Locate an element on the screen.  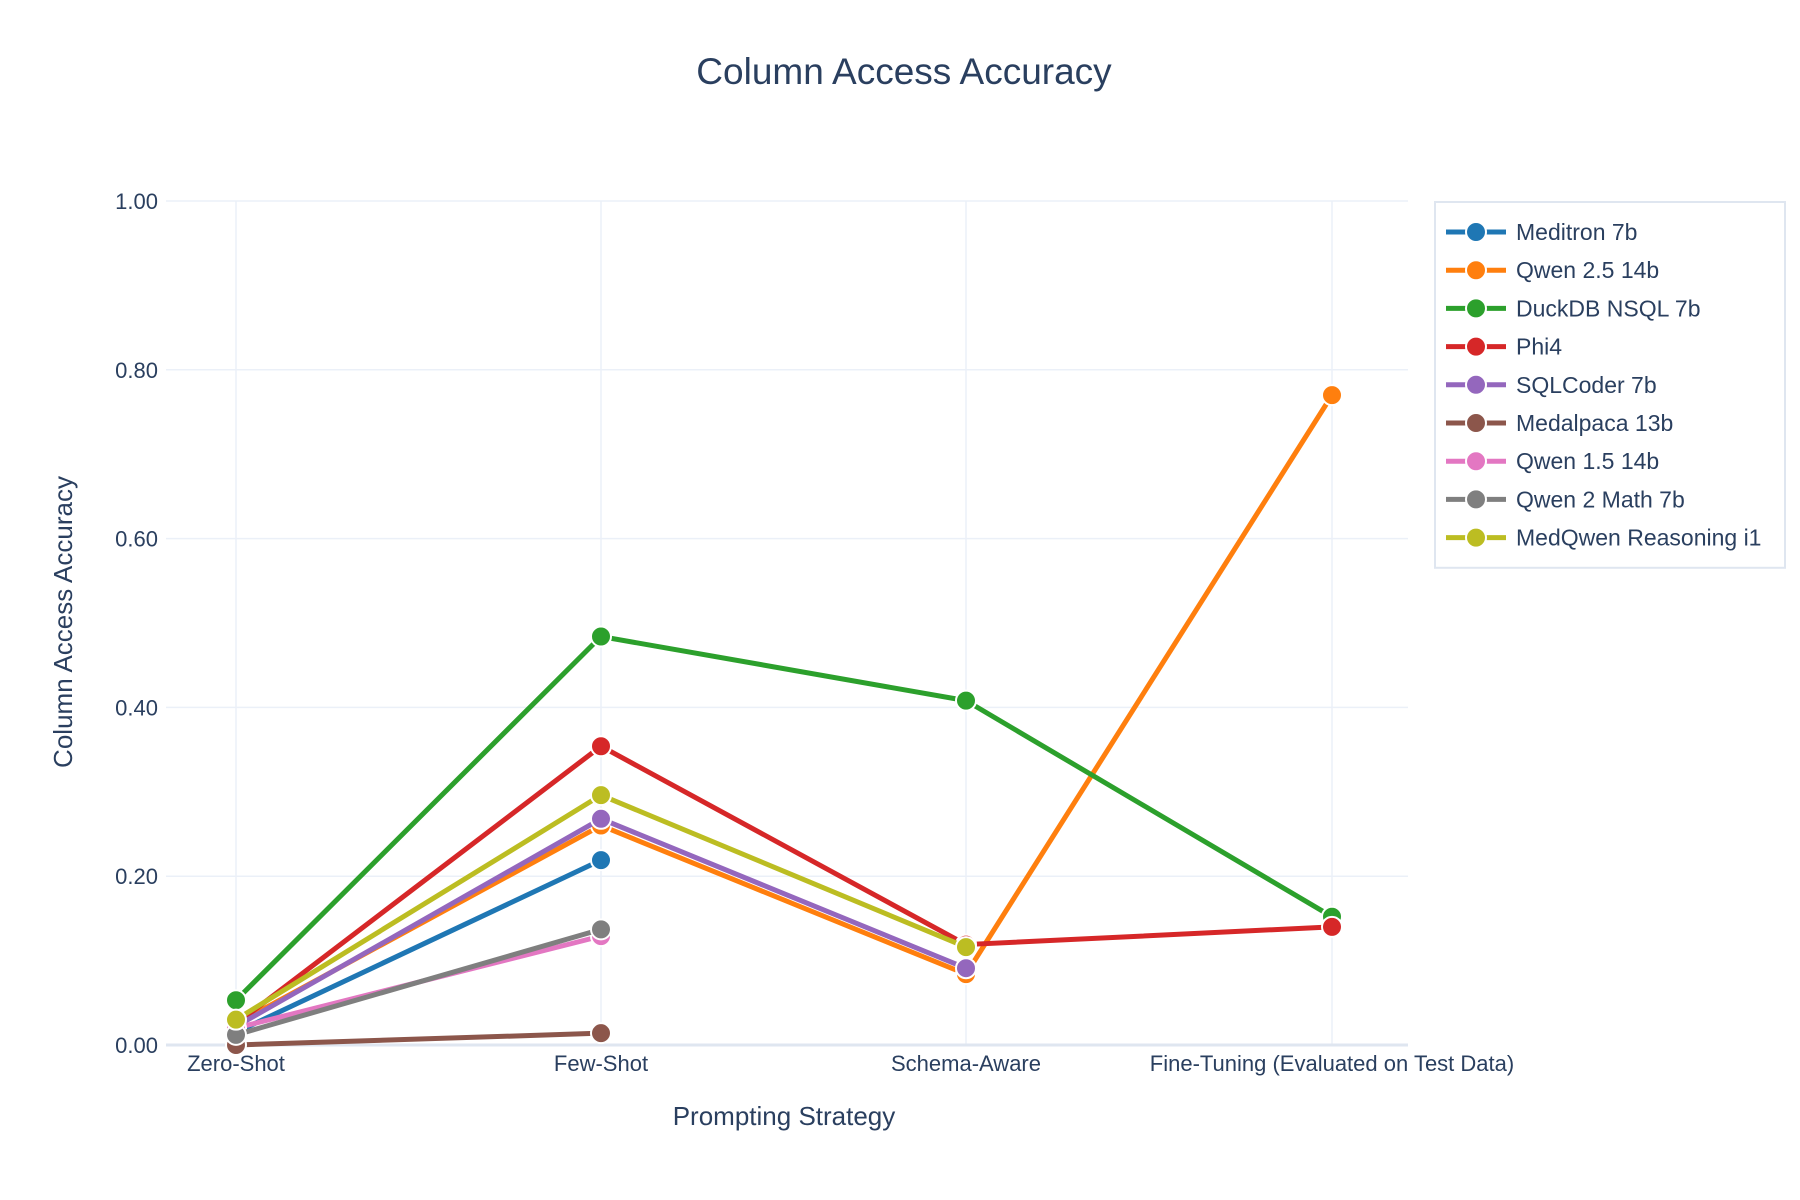
legend-item: Medalpaca 13b is located at coordinates (1559, 423).